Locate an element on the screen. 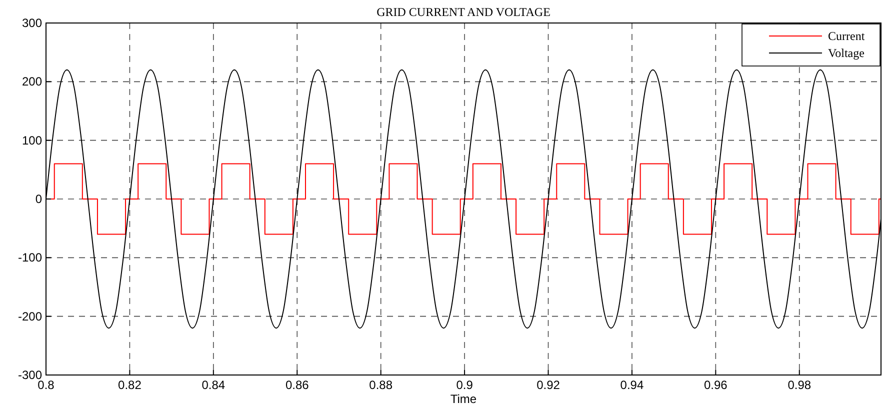 This screenshot has height=420, width=884. y-tick-label: -100 is located at coordinates (30, 257).